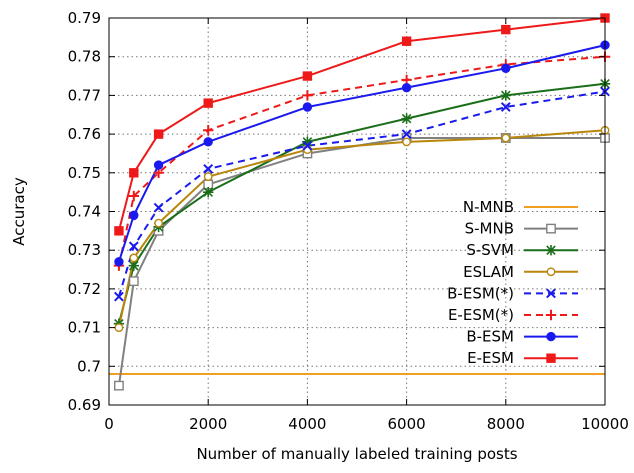 This screenshot has width=634, height=473. Describe the element at coordinates (84, 328) in the screenshot. I see `y-tick-label: 0.71` at that location.